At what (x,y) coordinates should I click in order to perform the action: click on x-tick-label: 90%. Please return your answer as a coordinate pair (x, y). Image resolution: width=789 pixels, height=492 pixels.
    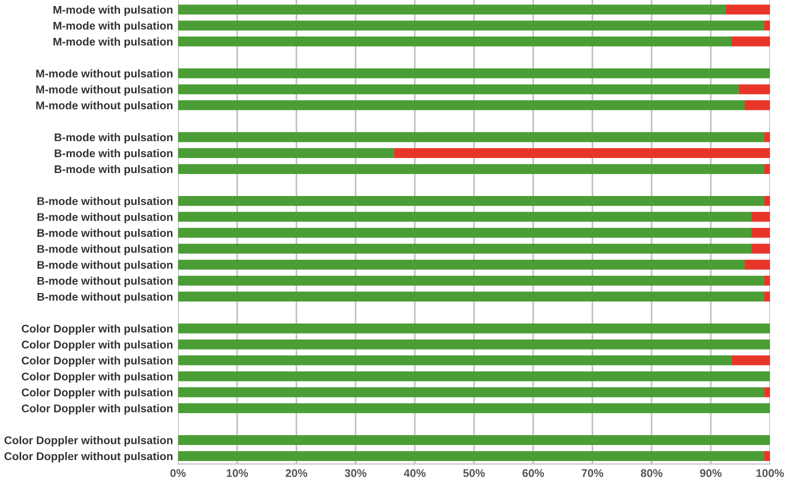
    Looking at the image, I should click on (711, 473).